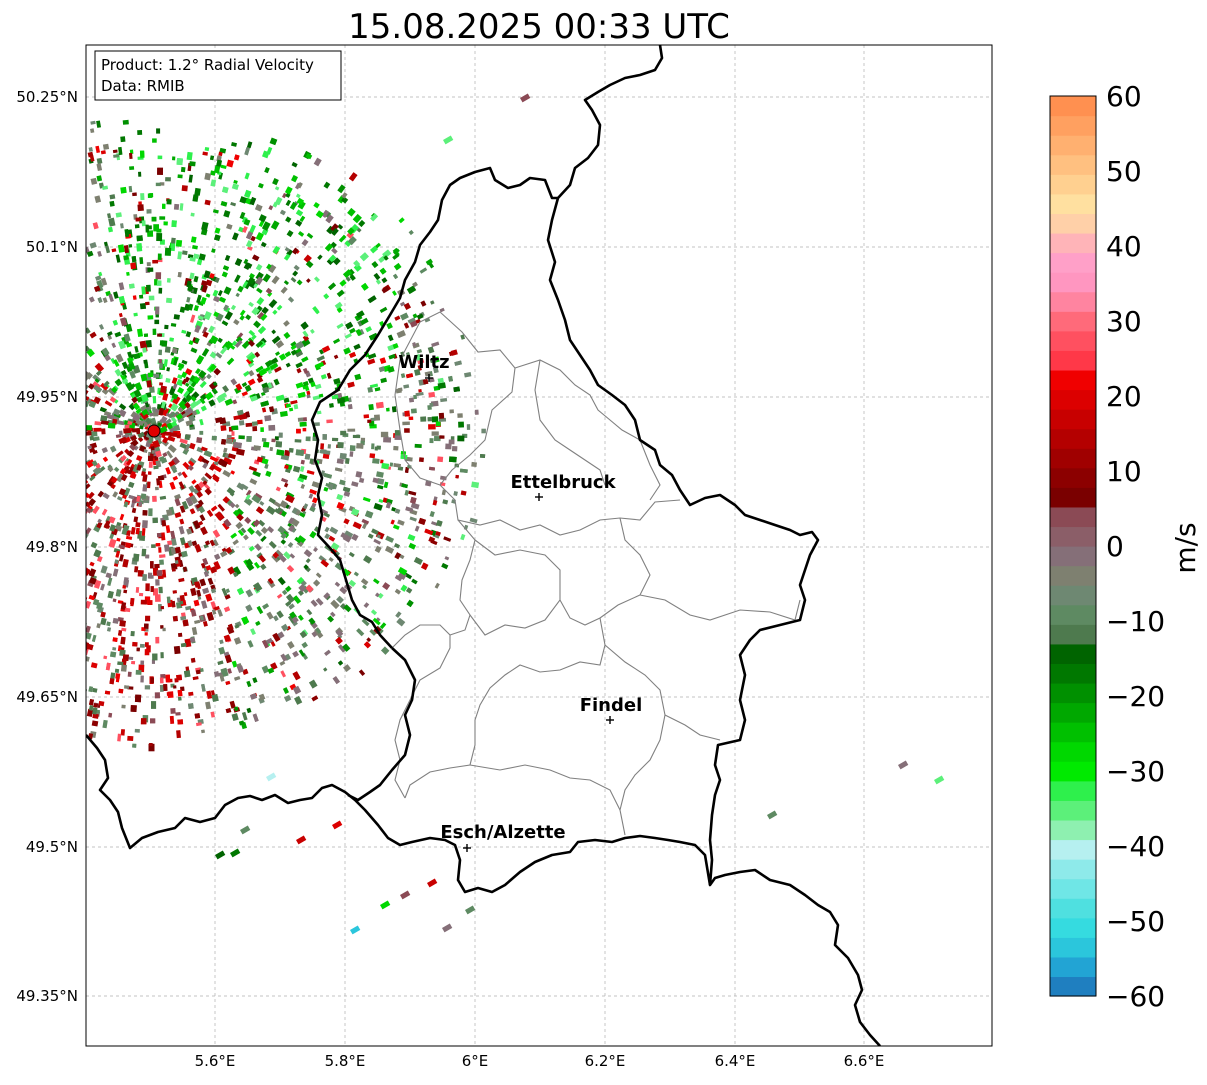 This screenshot has width=1207, height=1085. I want to click on city-marker-findel, so click(610, 720).